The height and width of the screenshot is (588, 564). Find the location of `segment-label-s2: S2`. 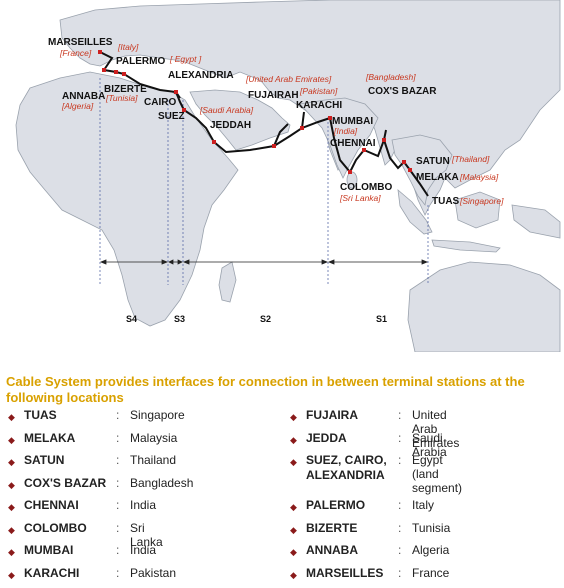

segment-label-s2: S2 is located at coordinates (265, 319).